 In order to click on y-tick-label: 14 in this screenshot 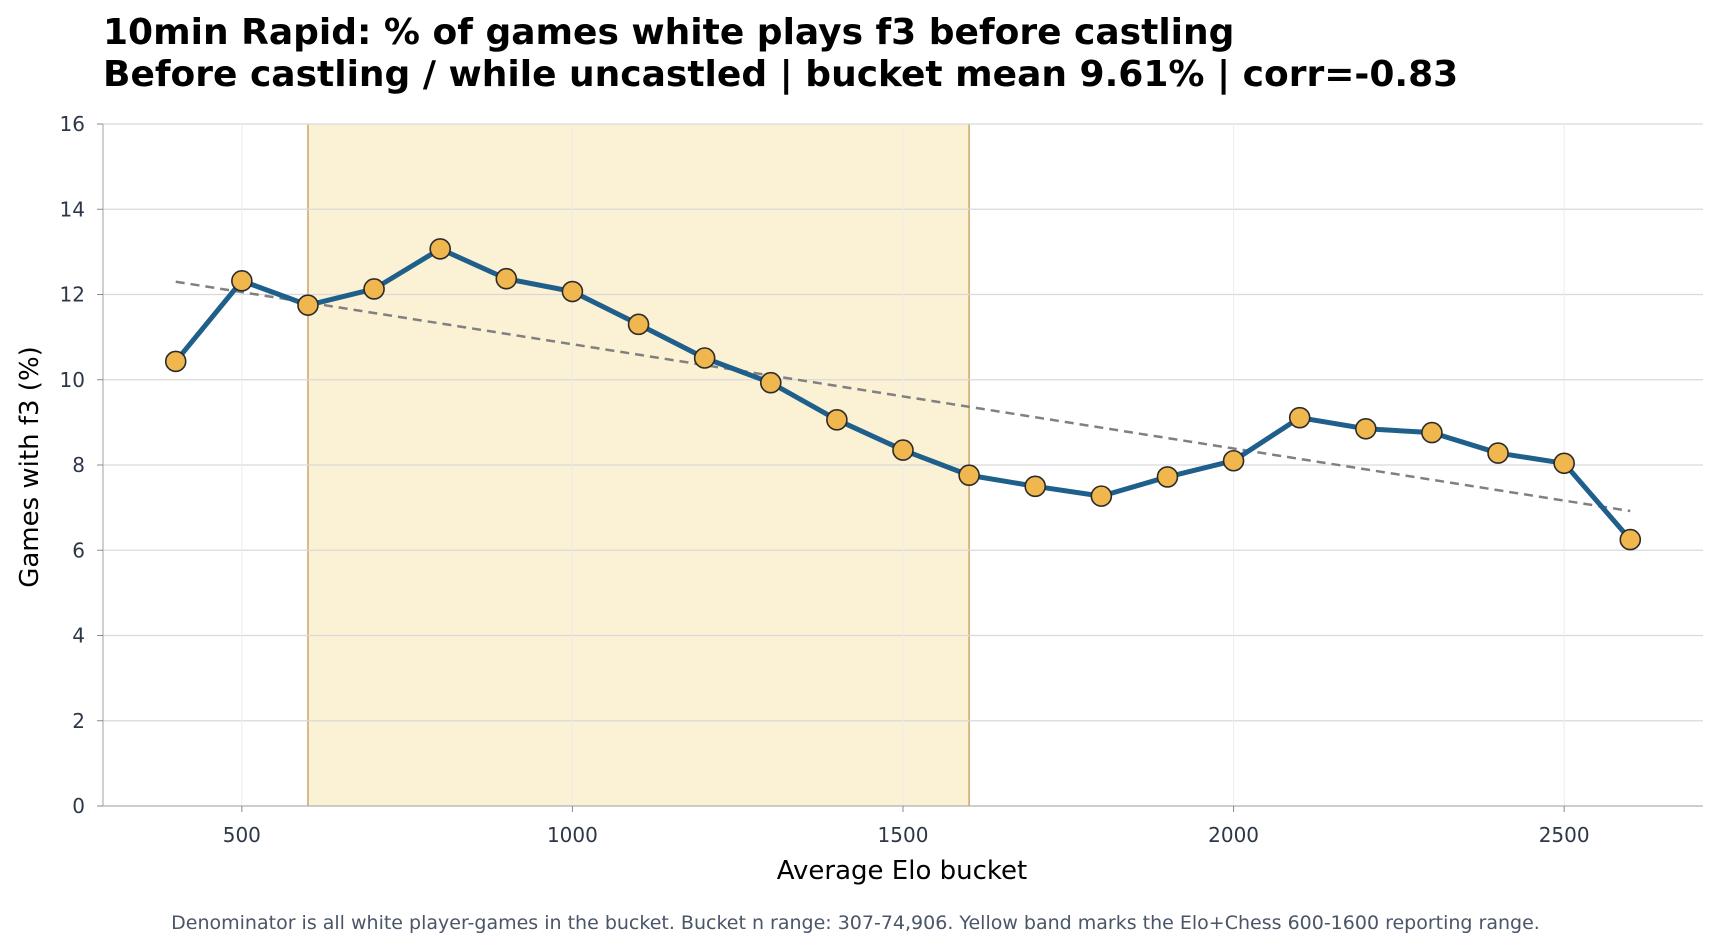, I will do `click(72, 209)`.